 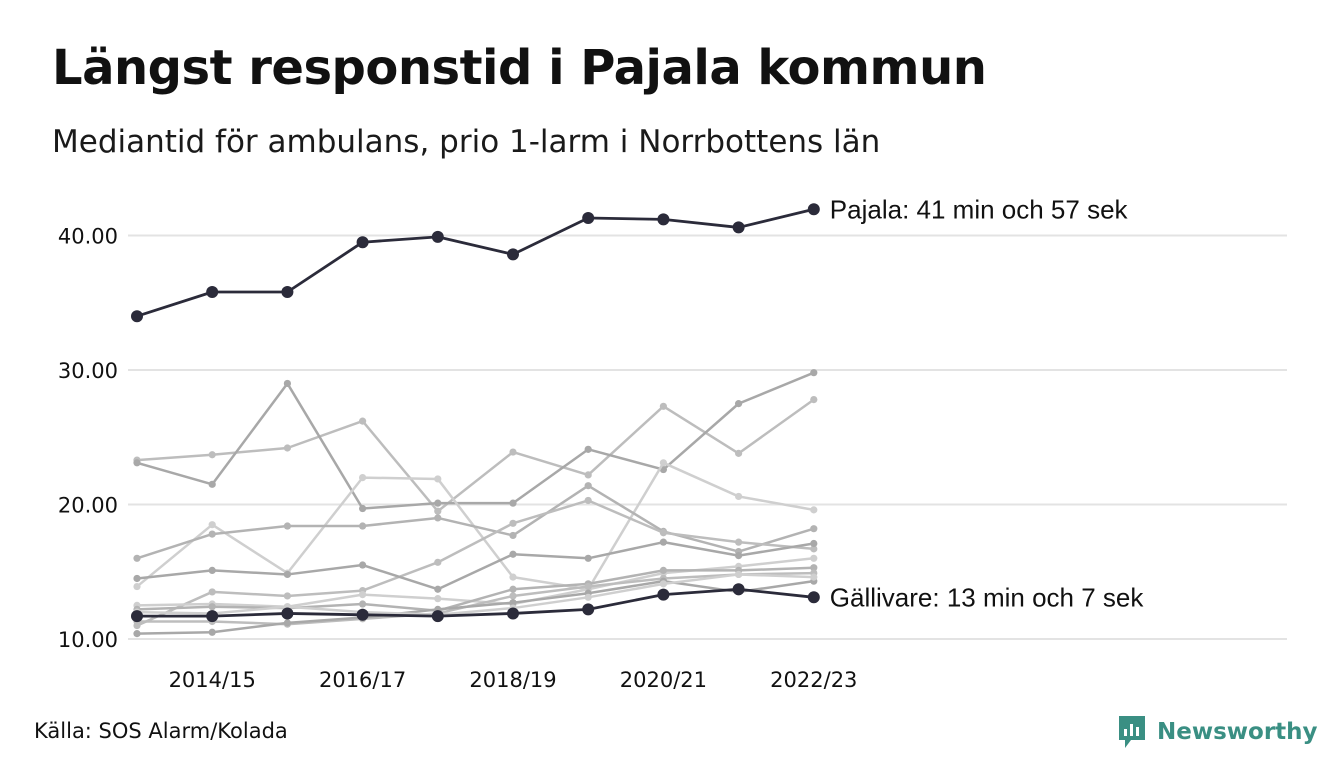 I want to click on y-tick-label: 20.00, so click(x=88, y=506).